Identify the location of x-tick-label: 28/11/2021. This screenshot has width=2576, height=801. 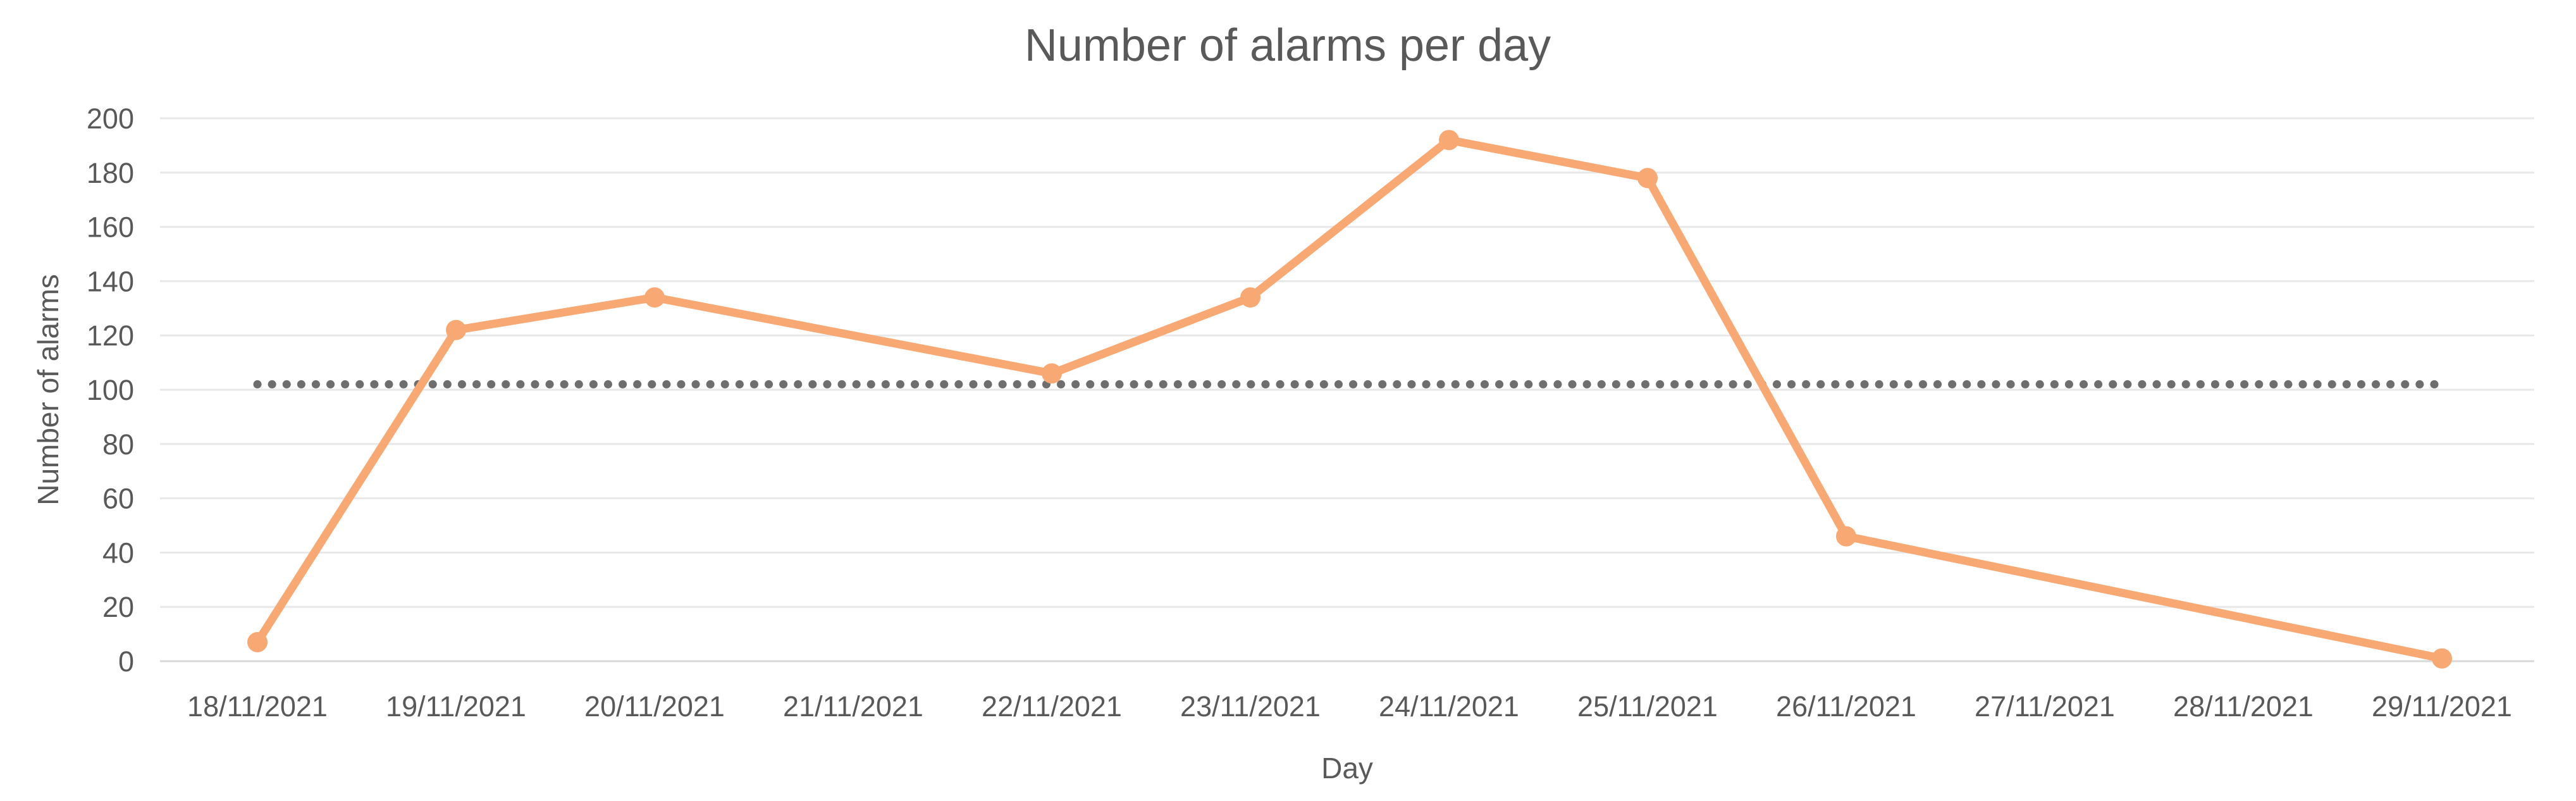
(2243, 706).